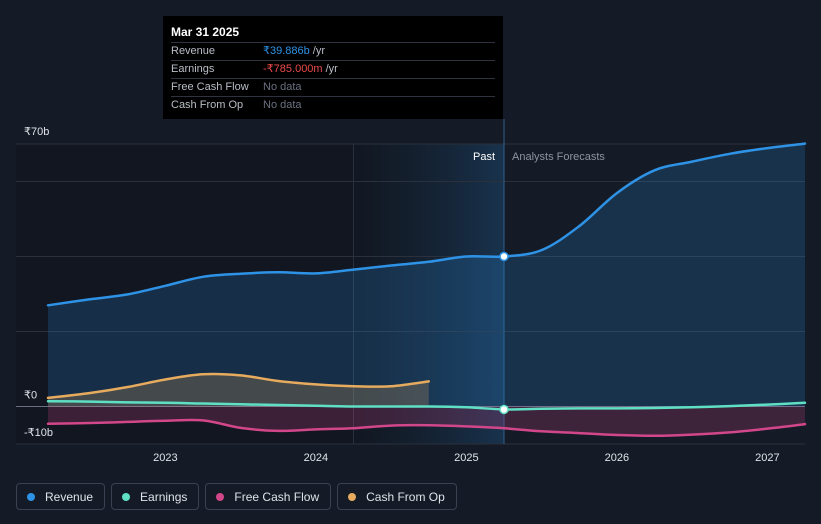  Describe the element at coordinates (504, 409) in the screenshot. I see `earnings-marker` at that location.